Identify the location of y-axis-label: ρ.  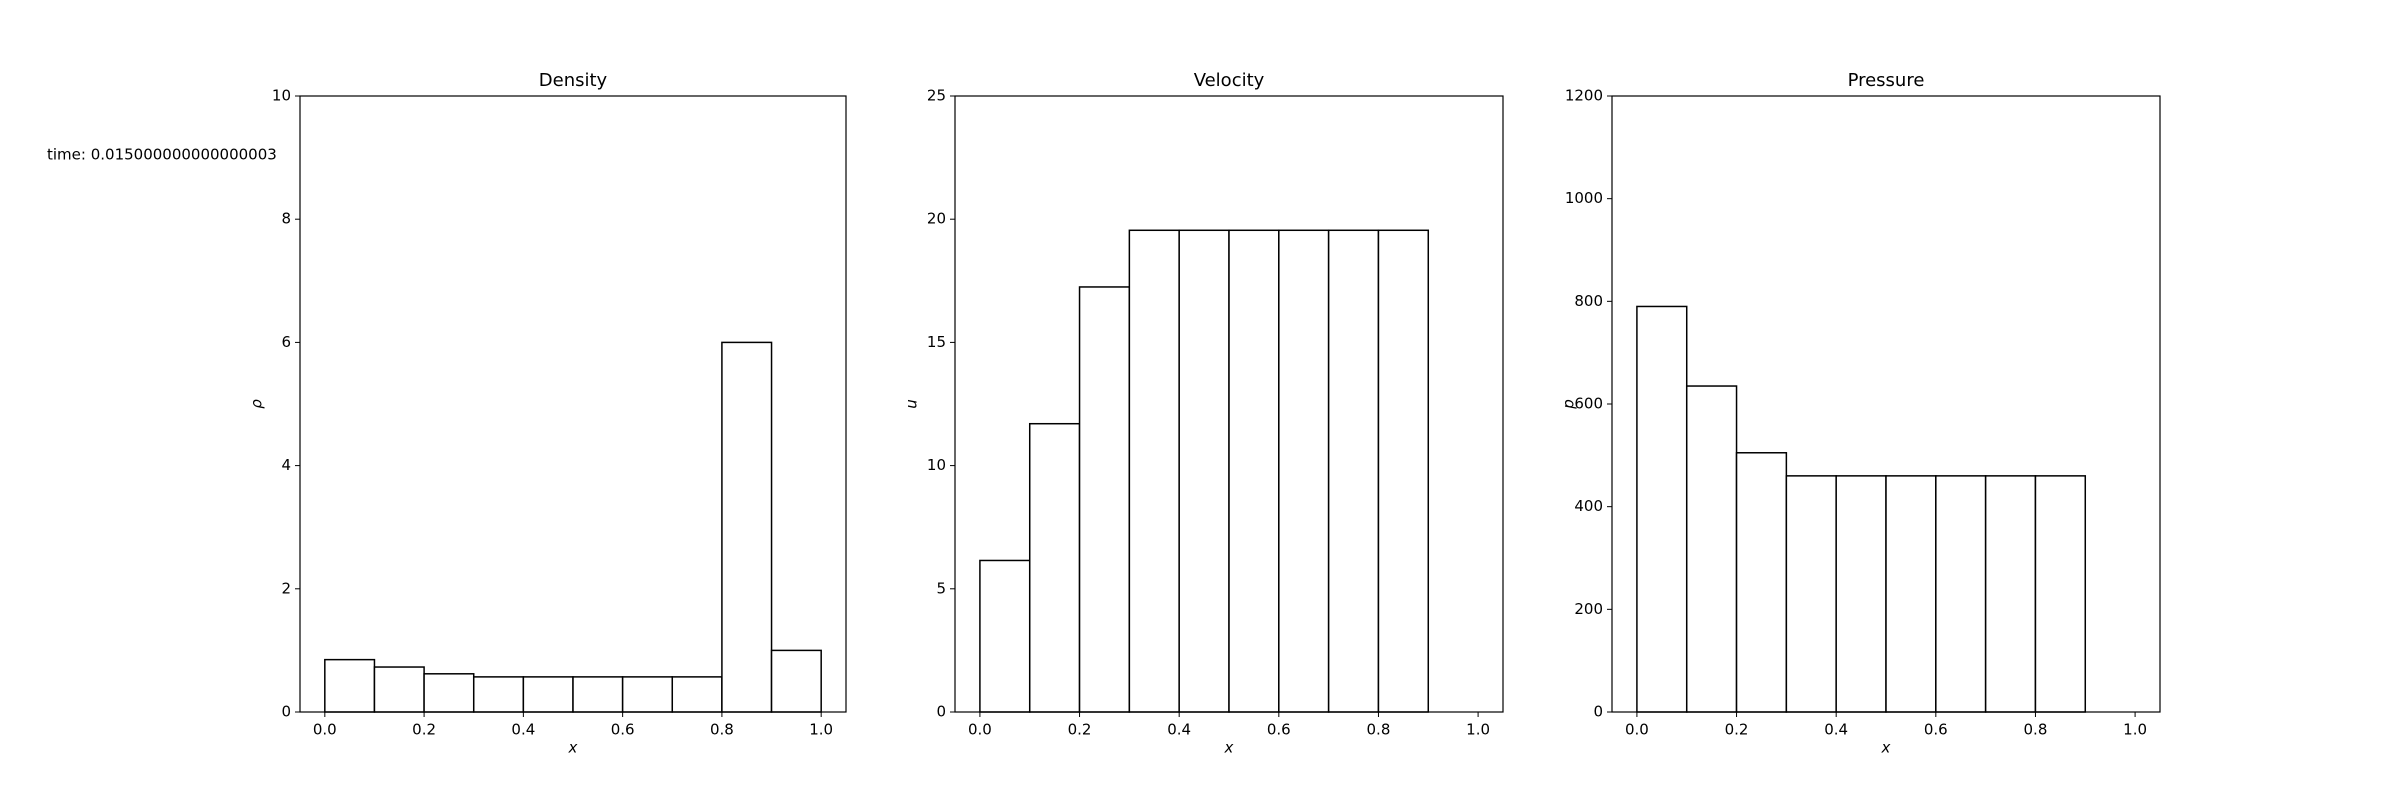
(257, 404).